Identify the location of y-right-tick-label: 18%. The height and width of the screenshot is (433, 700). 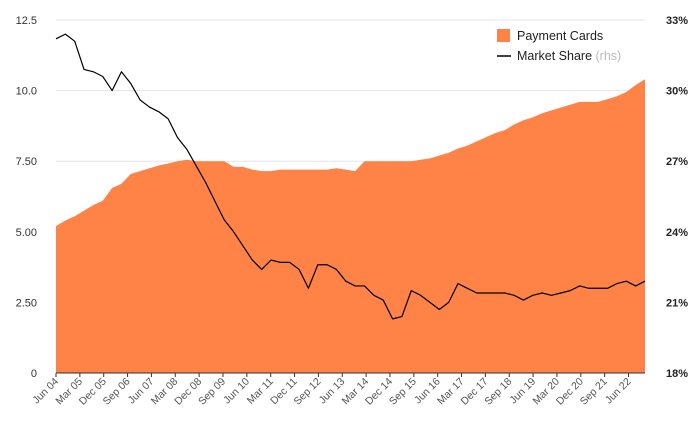
(677, 374).